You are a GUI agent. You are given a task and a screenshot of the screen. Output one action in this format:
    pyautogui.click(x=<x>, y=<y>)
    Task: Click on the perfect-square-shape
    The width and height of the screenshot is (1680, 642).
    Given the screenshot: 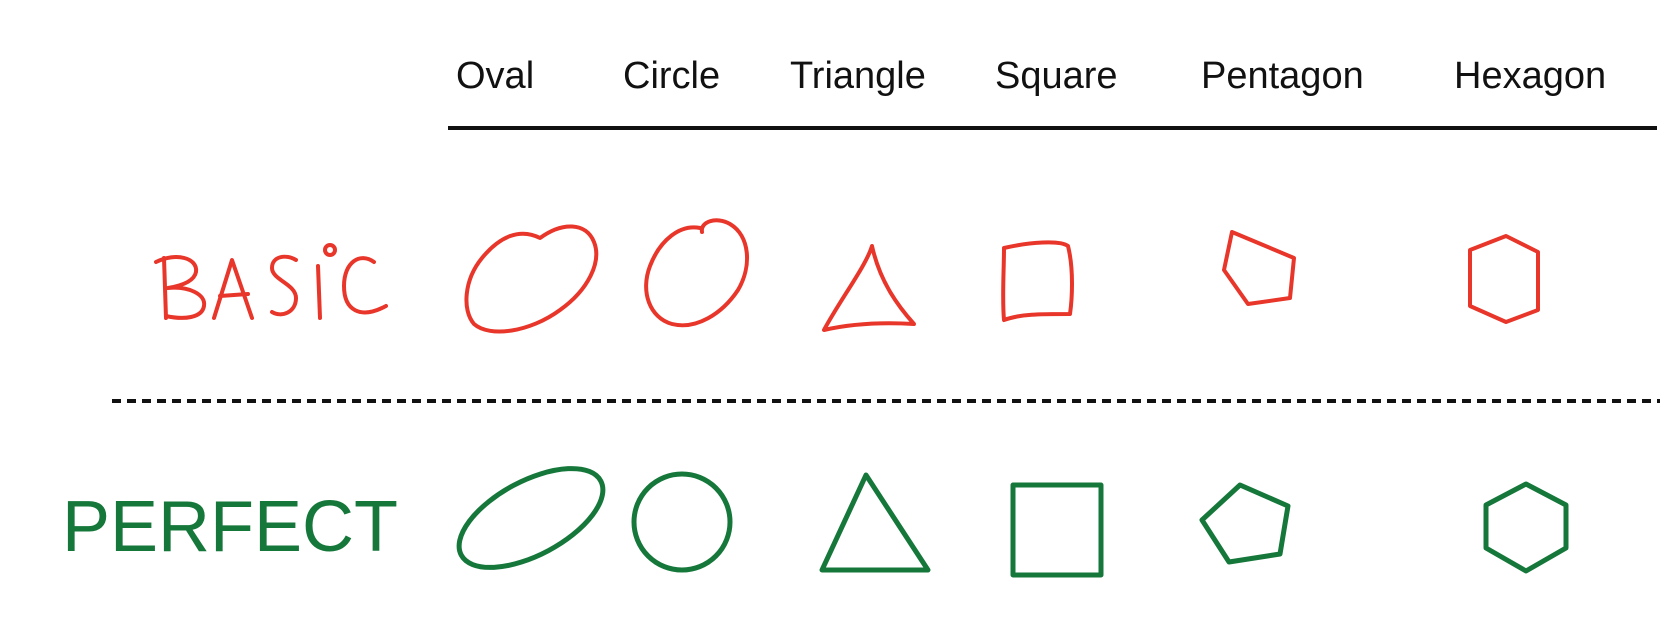 What is the action you would take?
    pyautogui.click(x=1057, y=530)
    